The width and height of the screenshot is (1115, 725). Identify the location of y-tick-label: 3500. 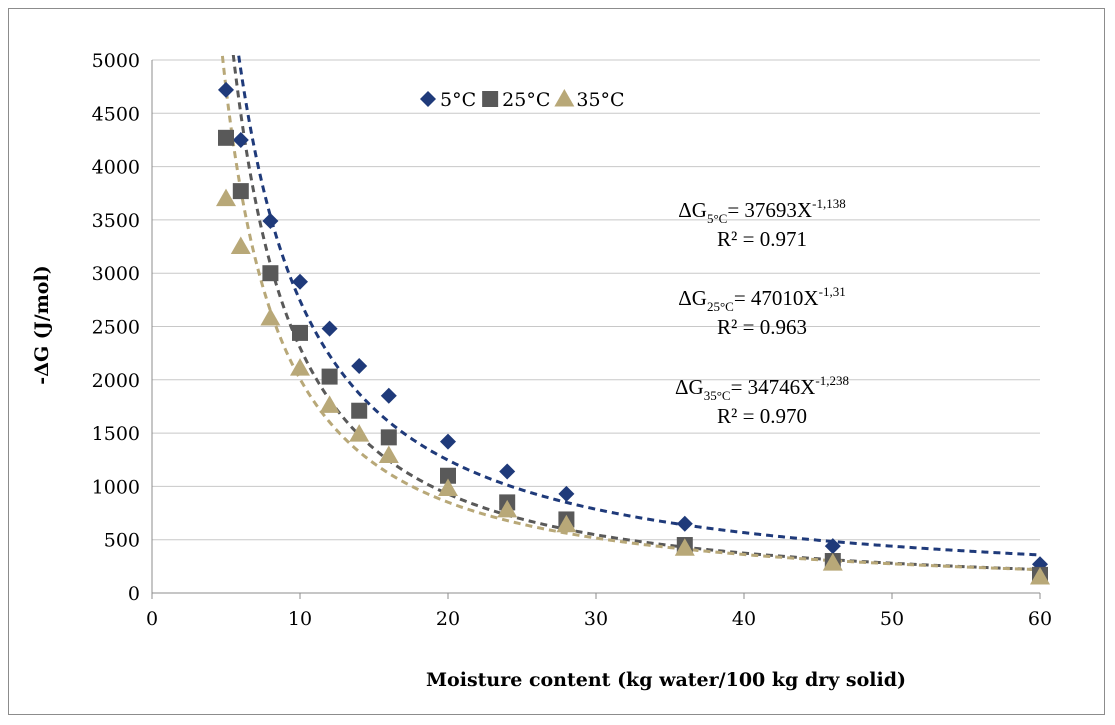
(116, 221).